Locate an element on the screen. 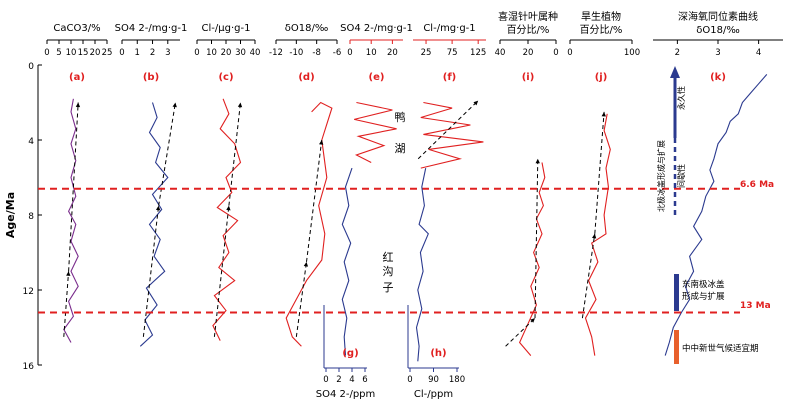  y-tick-label: 16 is located at coordinates (29, 367).